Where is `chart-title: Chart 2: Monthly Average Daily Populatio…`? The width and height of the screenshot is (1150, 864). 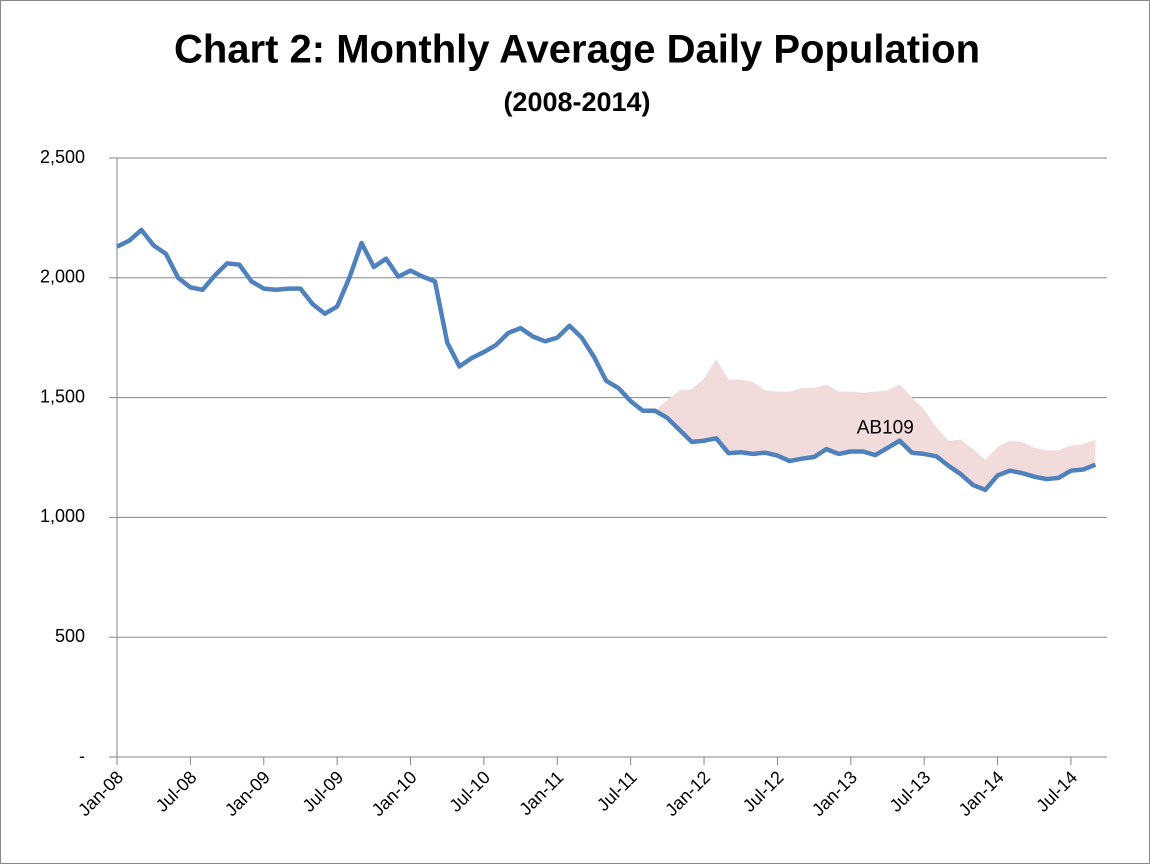
chart-title: Chart 2: Monthly Average Daily Populatio… is located at coordinates (577, 50).